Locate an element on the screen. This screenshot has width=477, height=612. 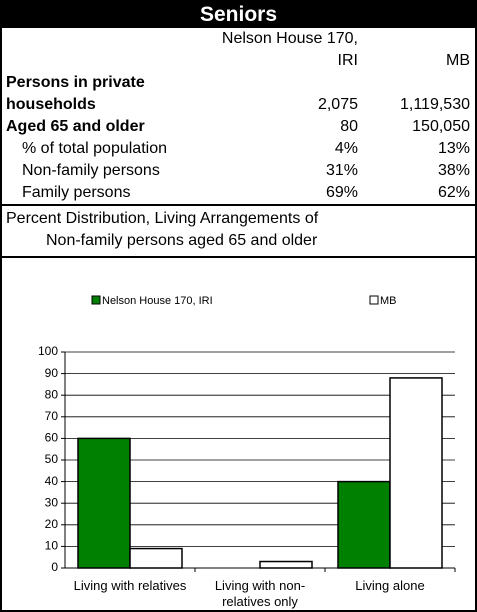
cell: 150,050 is located at coordinates (441, 126).